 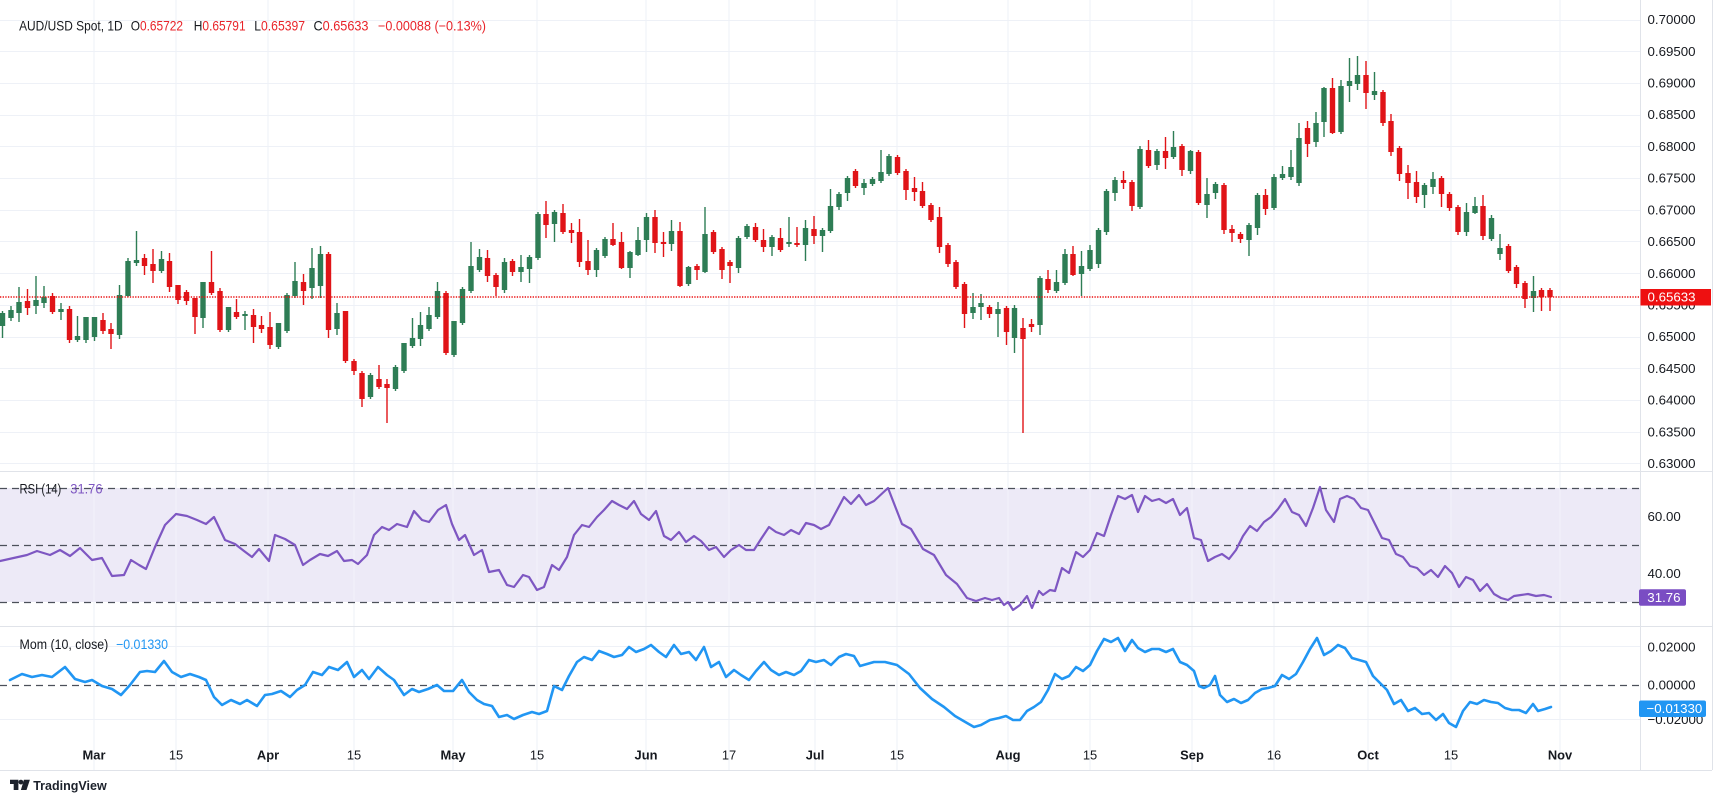 I want to click on svg-text: 0.67000, so click(x=1672, y=209).